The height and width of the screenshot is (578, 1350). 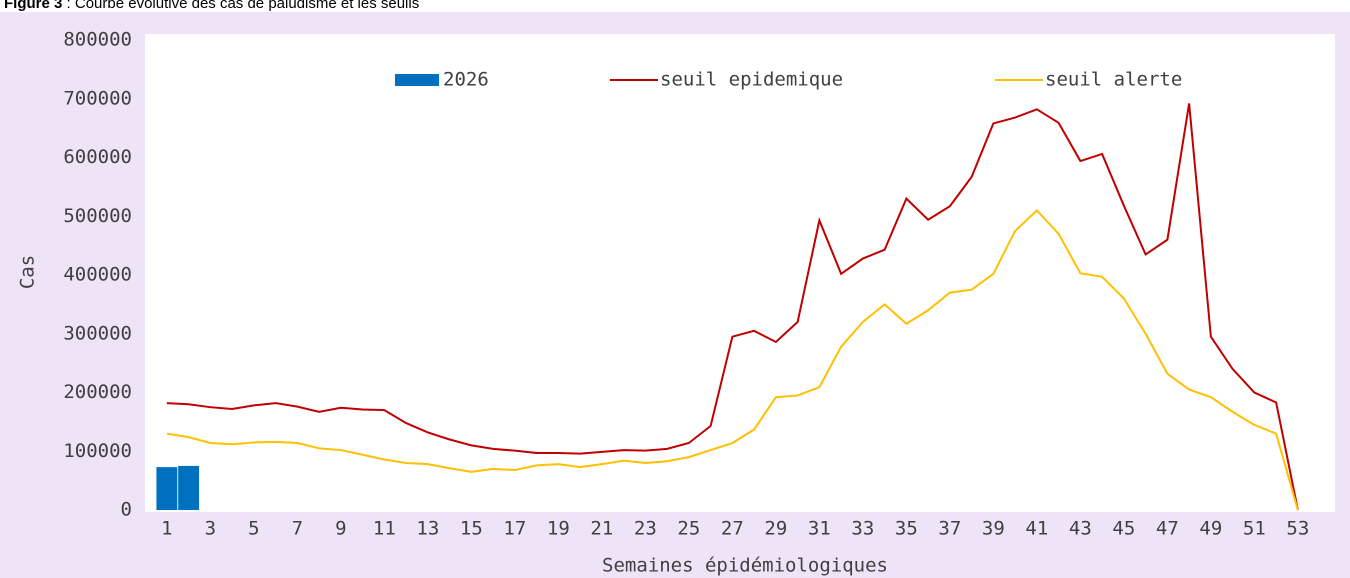 What do you see at coordinates (97, 451) in the screenshot?
I see `y-tick-label: 100000` at bounding box center [97, 451].